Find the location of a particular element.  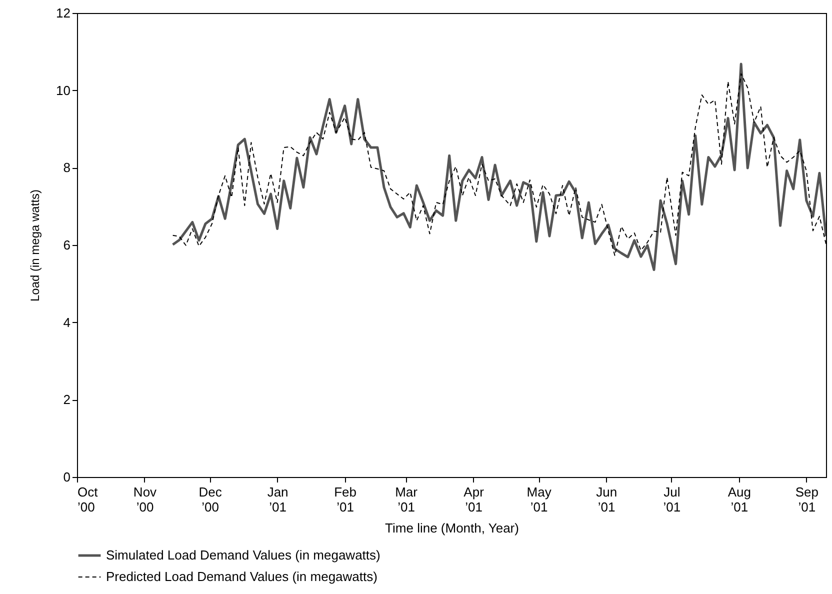

x-tick-label: Oct ’00 is located at coordinates (88, 499).